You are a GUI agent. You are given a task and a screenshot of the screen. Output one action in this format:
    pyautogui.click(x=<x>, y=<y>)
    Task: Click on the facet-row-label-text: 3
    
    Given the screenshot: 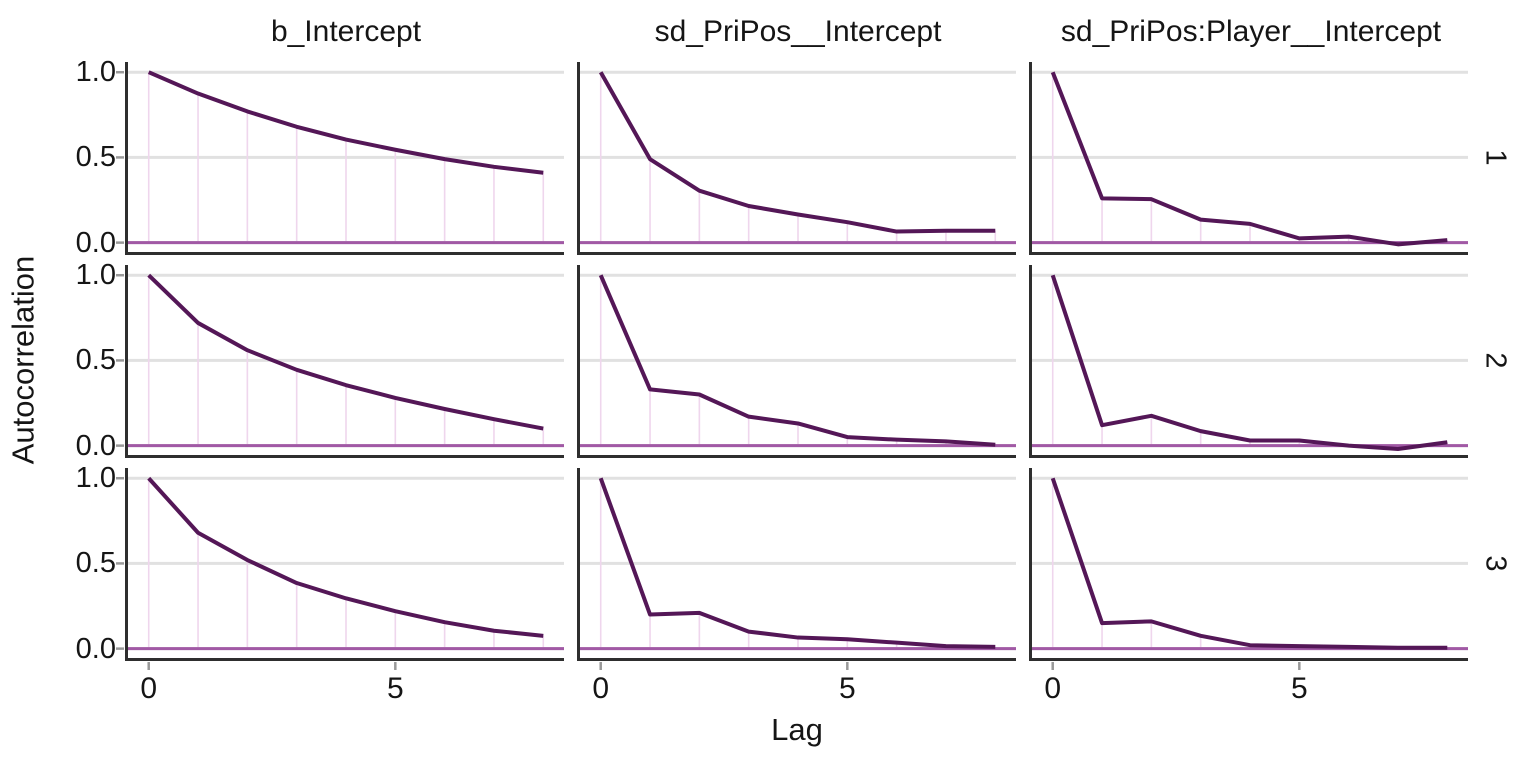 What is the action you would take?
    pyautogui.click(x=1495, y=563)
    